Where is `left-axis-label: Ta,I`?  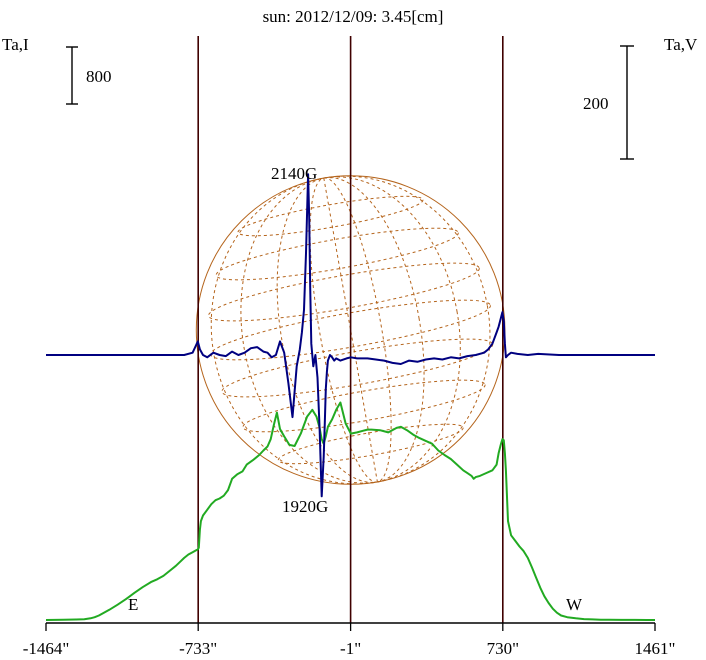 left-axis-label: Ta,I is located at coordinates (15, 44).